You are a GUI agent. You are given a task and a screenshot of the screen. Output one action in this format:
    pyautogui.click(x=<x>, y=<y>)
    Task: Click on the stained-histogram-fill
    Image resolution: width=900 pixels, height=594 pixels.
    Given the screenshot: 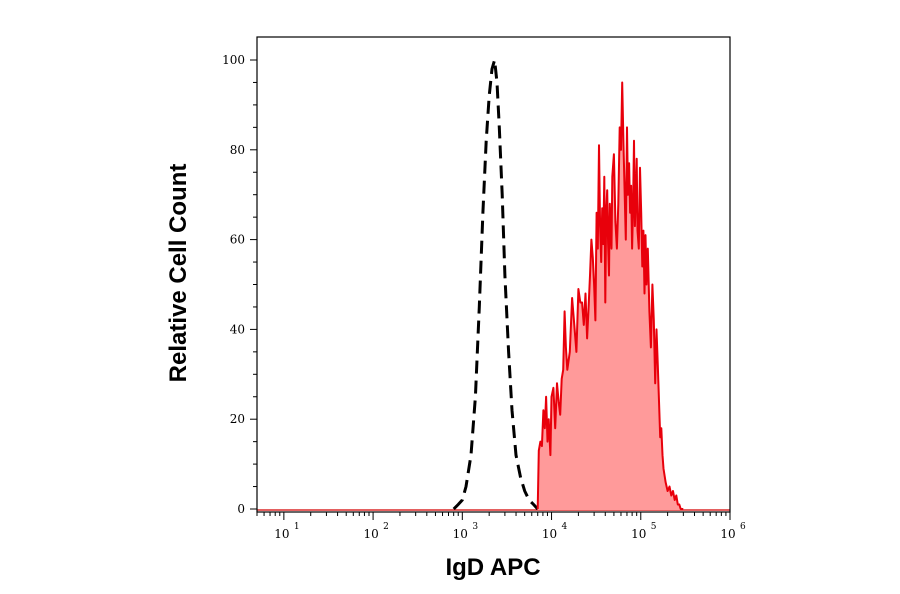 What is the action you would take?
    pyautogui.click(x=610, y=296)
    